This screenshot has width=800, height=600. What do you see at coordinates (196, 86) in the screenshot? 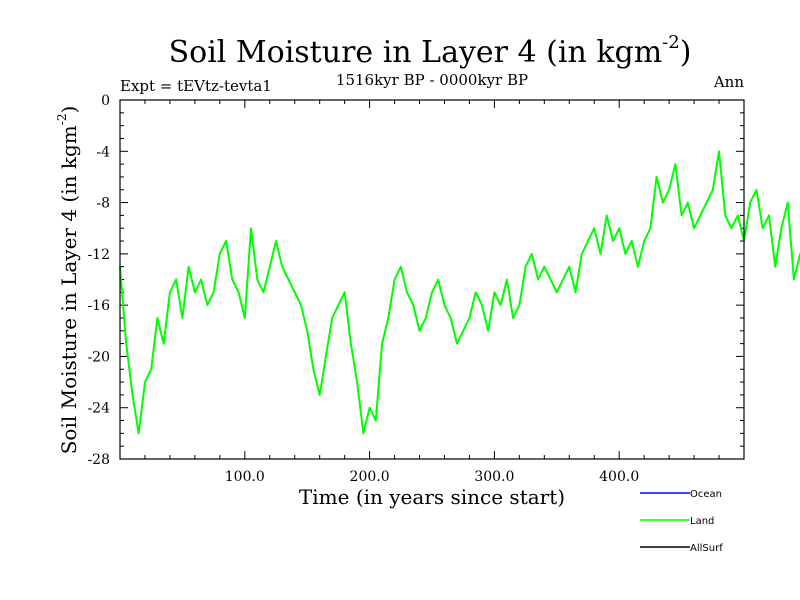
I see `expt-label: Expt = tEVtz-tevta1` at bounding box center [196, 86].